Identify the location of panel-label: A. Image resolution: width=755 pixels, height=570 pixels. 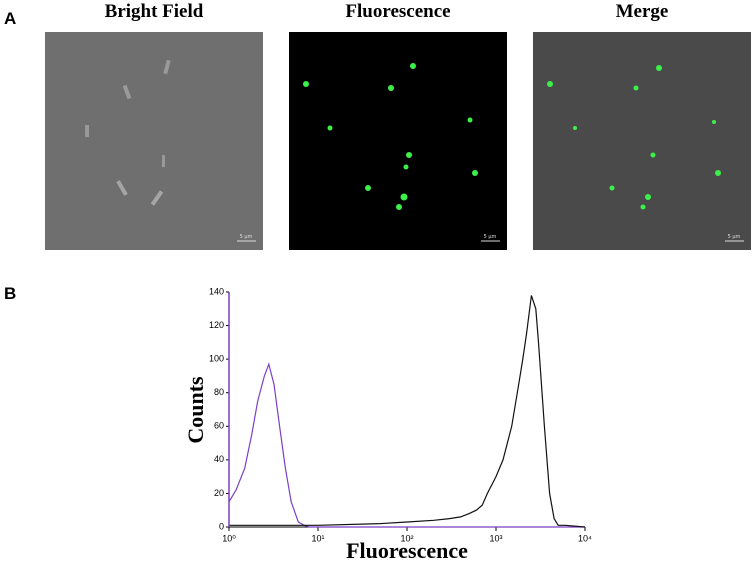
(10, 18).